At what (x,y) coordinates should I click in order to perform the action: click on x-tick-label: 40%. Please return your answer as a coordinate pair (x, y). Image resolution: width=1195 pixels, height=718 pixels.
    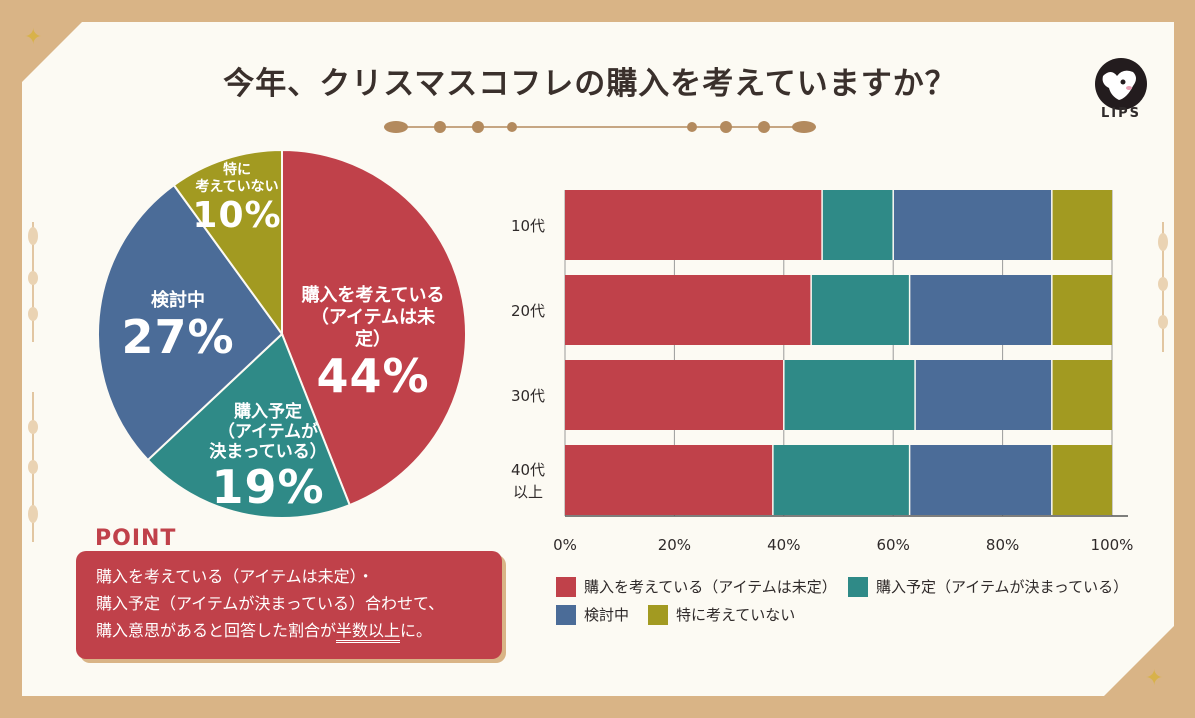
    Looking at the image, I should click on (783, 545).